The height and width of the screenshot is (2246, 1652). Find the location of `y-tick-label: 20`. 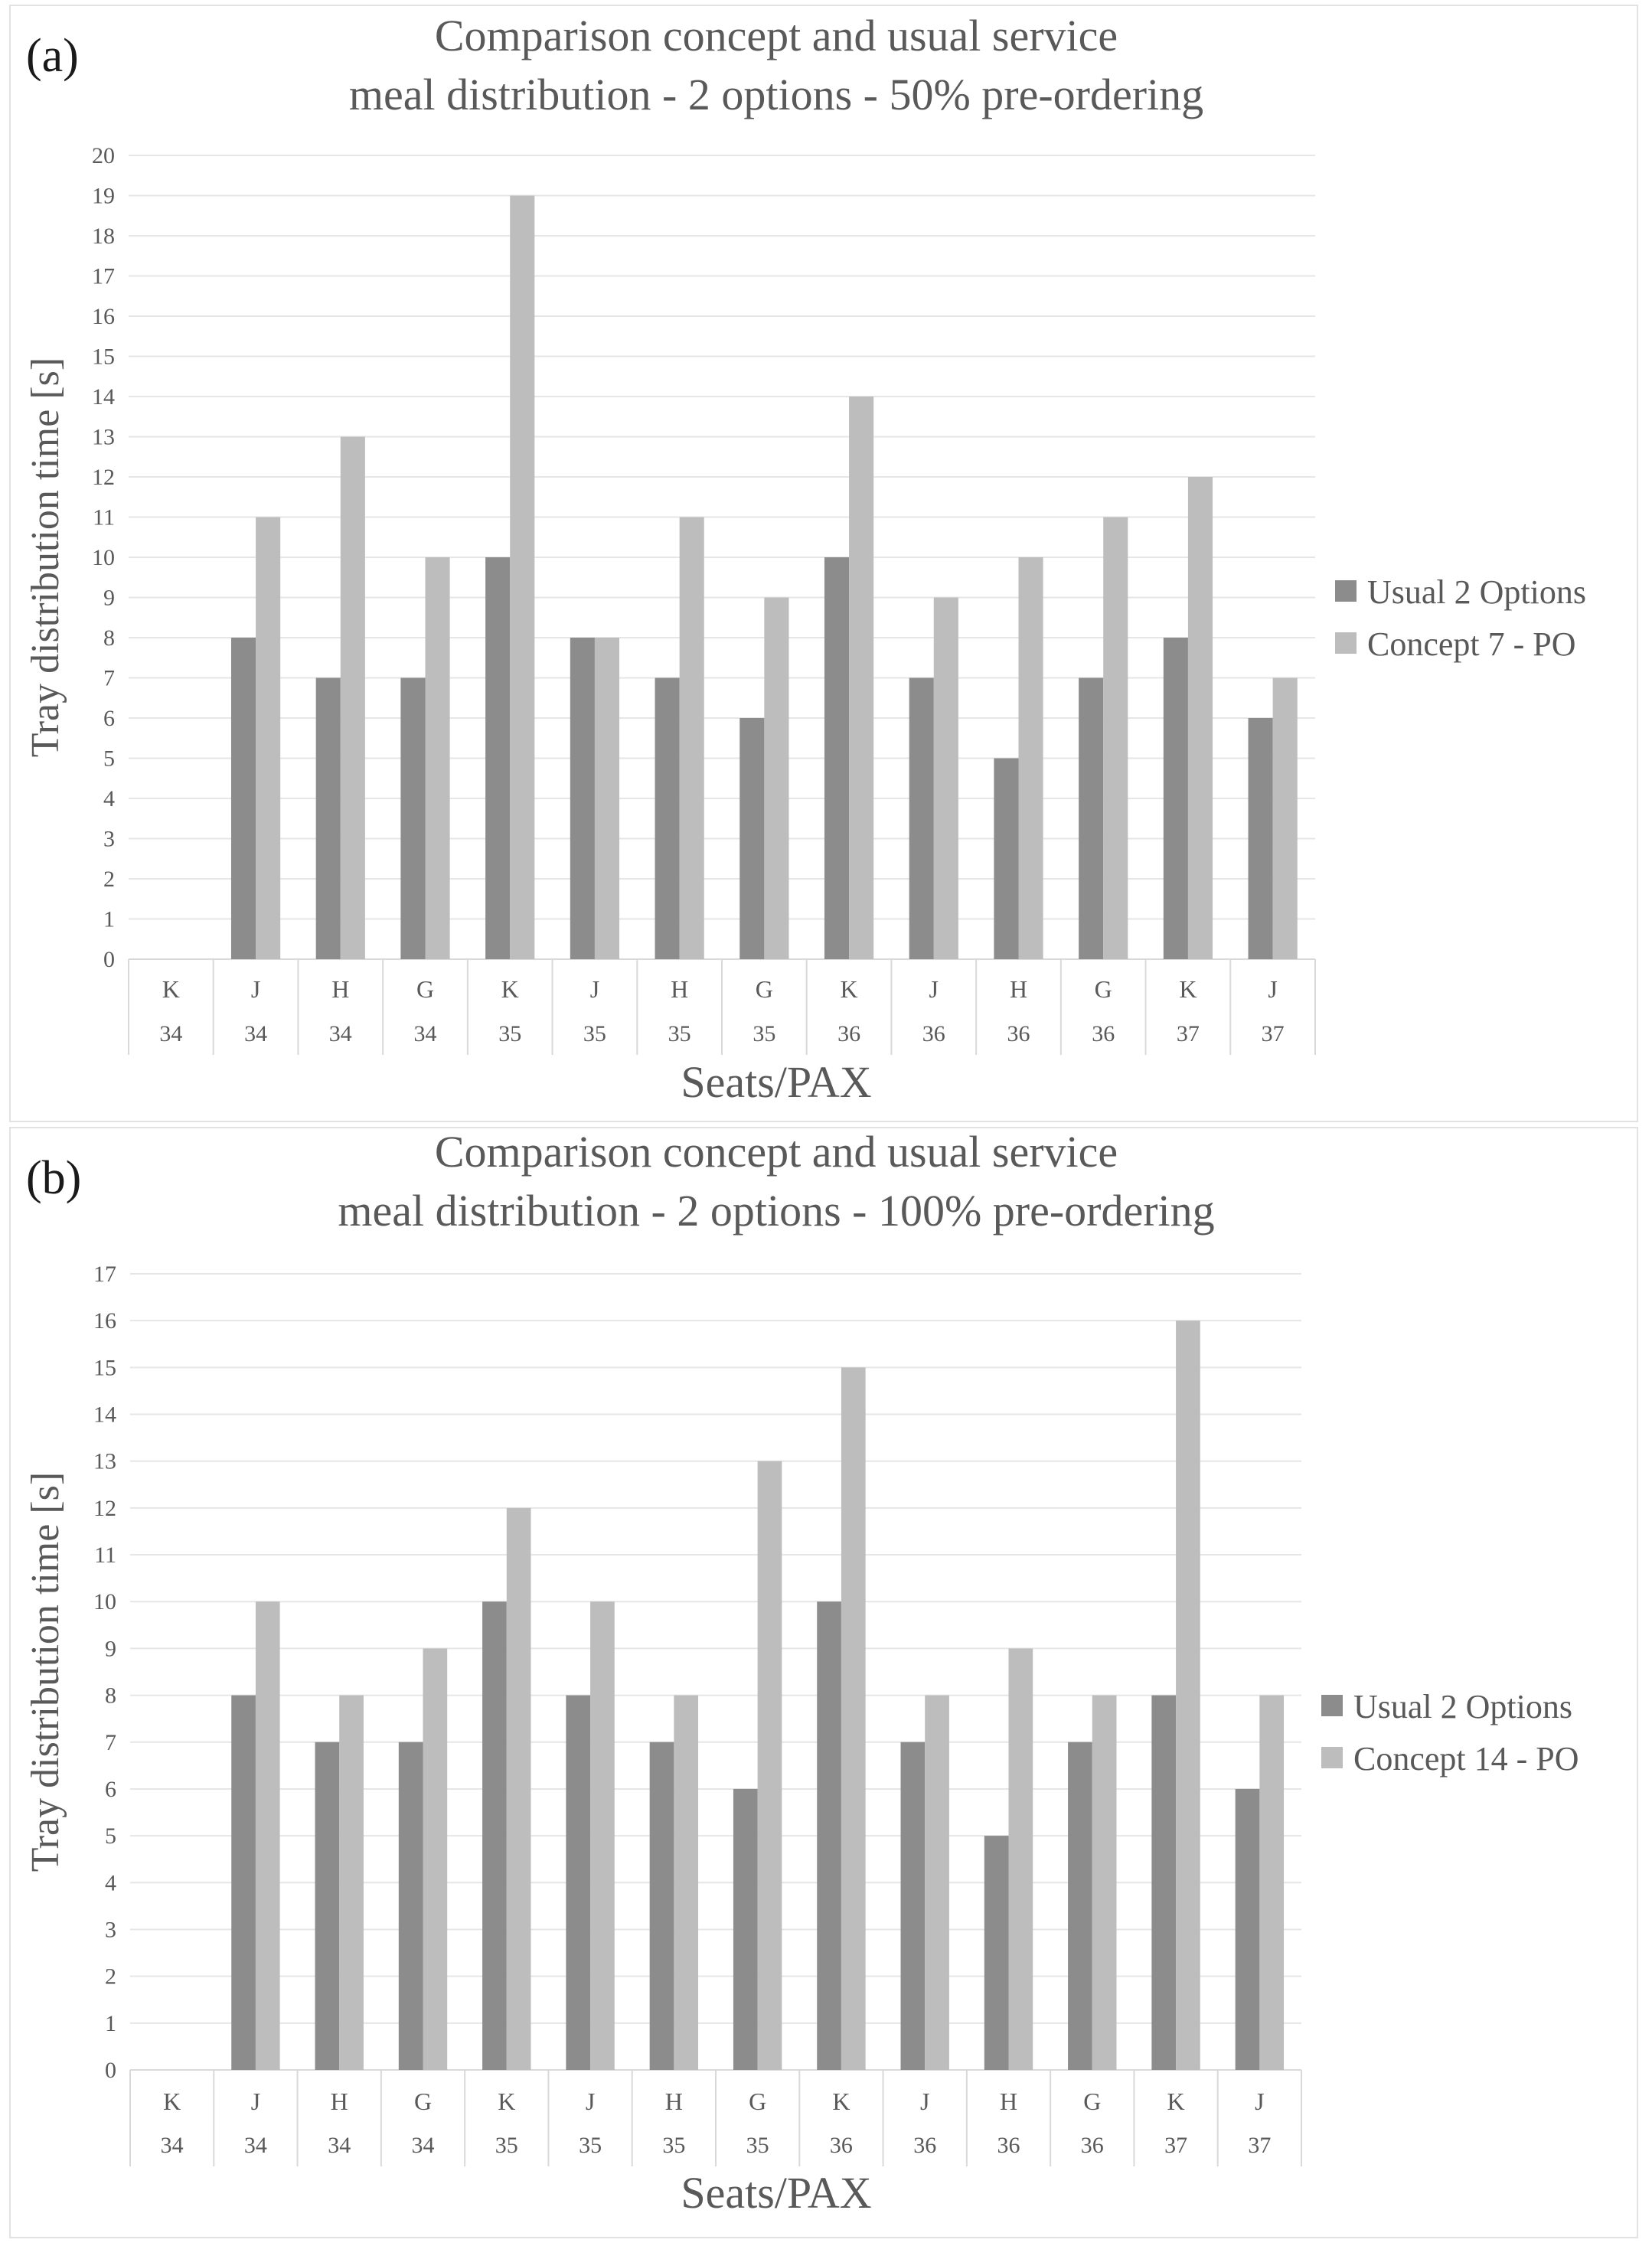

y-tick-label: 20 is located at coordinates (104, 155).